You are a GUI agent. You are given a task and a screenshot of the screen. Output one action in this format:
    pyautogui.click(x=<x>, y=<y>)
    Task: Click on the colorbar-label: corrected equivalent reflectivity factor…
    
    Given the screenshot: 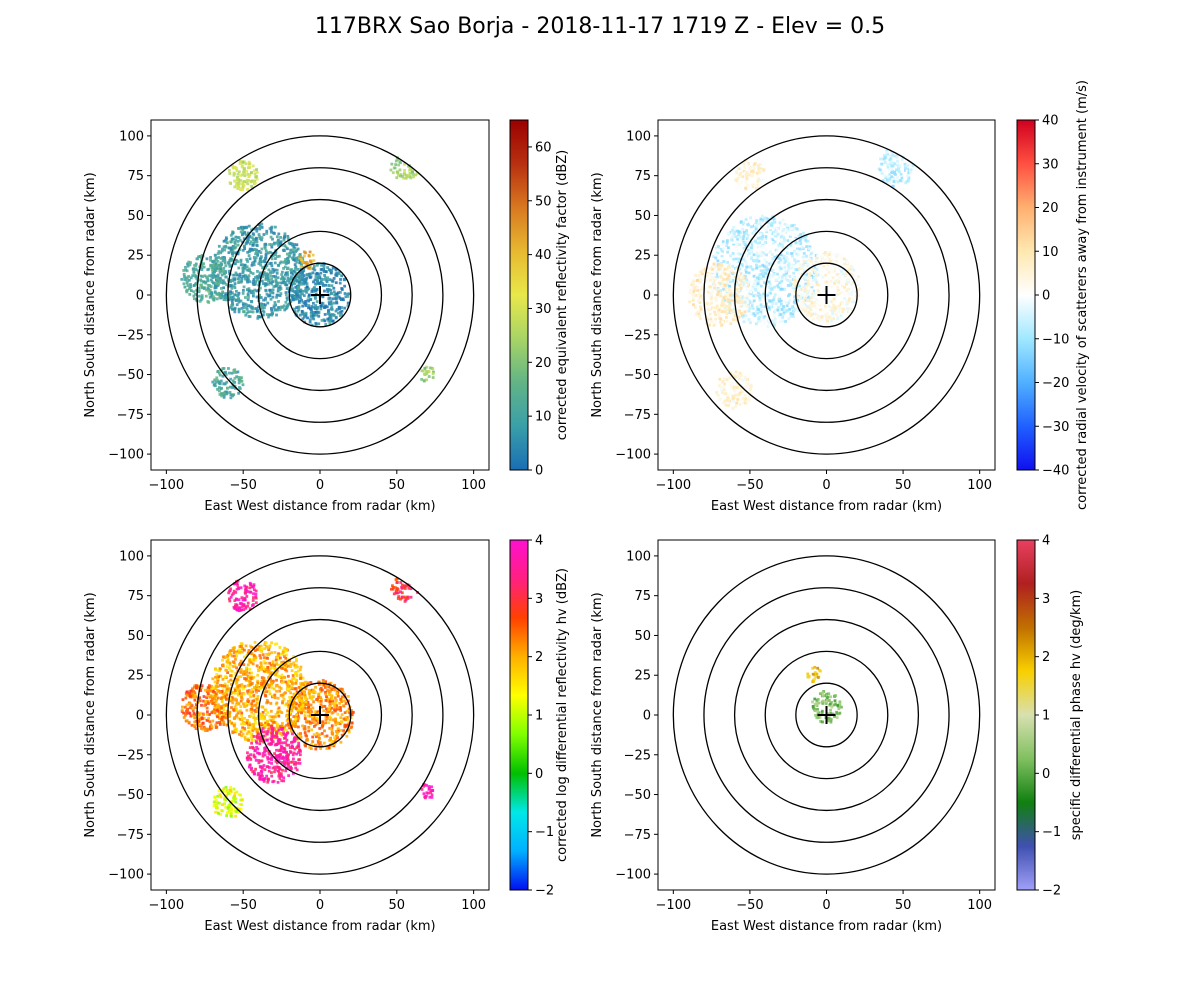 What is the action you would take?
    pyautogui.click(x=562, y=295)
    